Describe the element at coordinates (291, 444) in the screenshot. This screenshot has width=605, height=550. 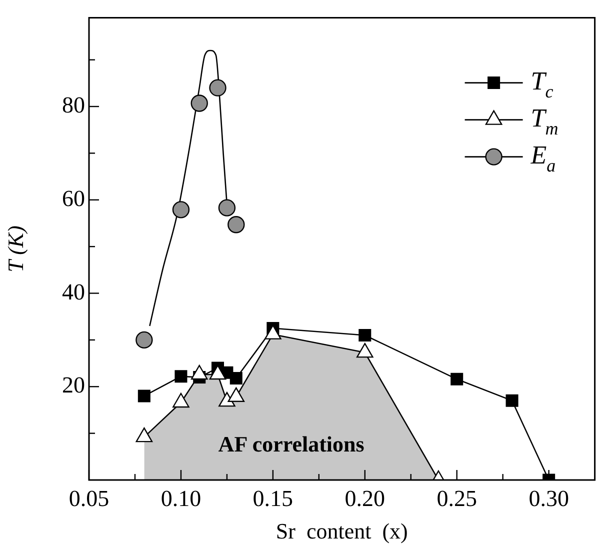
I see `annotation: AF correlations` at that location.